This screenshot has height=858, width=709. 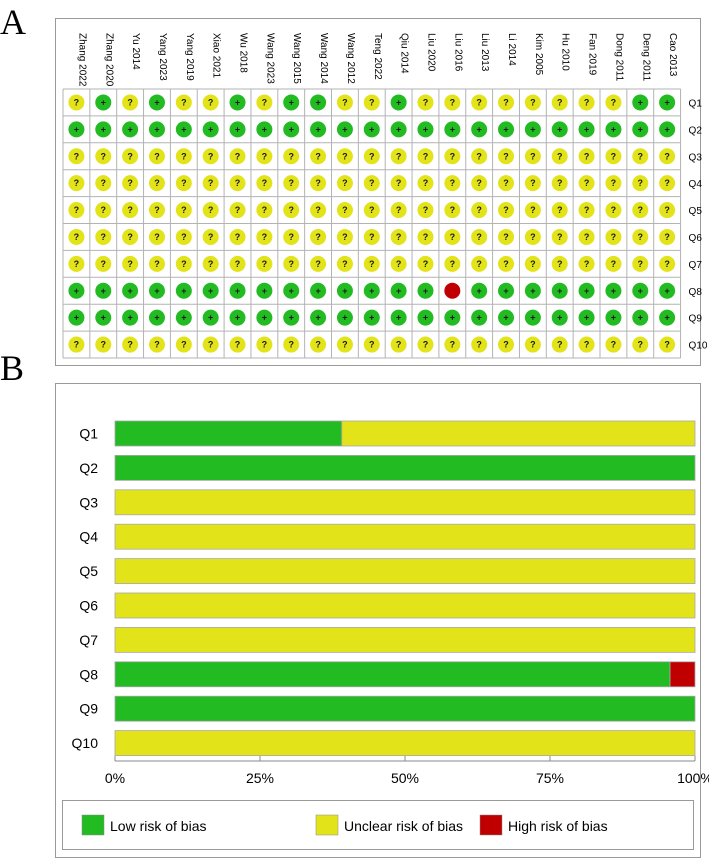 I want to click on bar-category-label: Q5, so click(x=88, y=571).